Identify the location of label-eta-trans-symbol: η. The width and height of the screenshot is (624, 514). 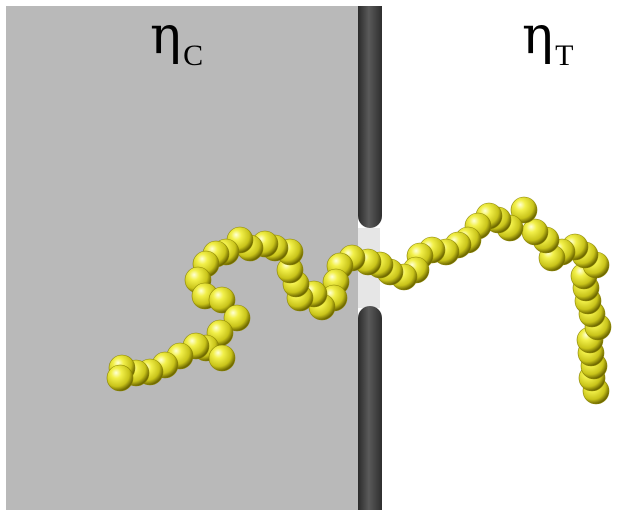
(538, 36).